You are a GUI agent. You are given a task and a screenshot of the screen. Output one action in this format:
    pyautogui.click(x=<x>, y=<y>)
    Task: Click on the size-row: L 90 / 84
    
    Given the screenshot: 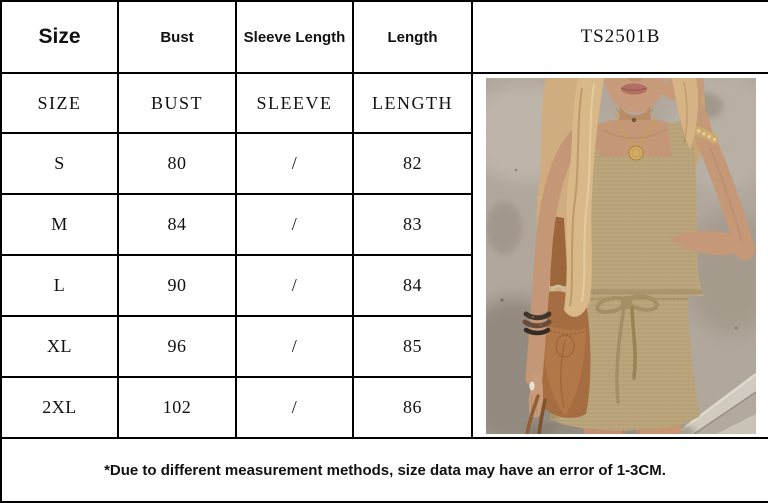 What is the action you would take?
    pyautogui.click(x=384, y=285)
    